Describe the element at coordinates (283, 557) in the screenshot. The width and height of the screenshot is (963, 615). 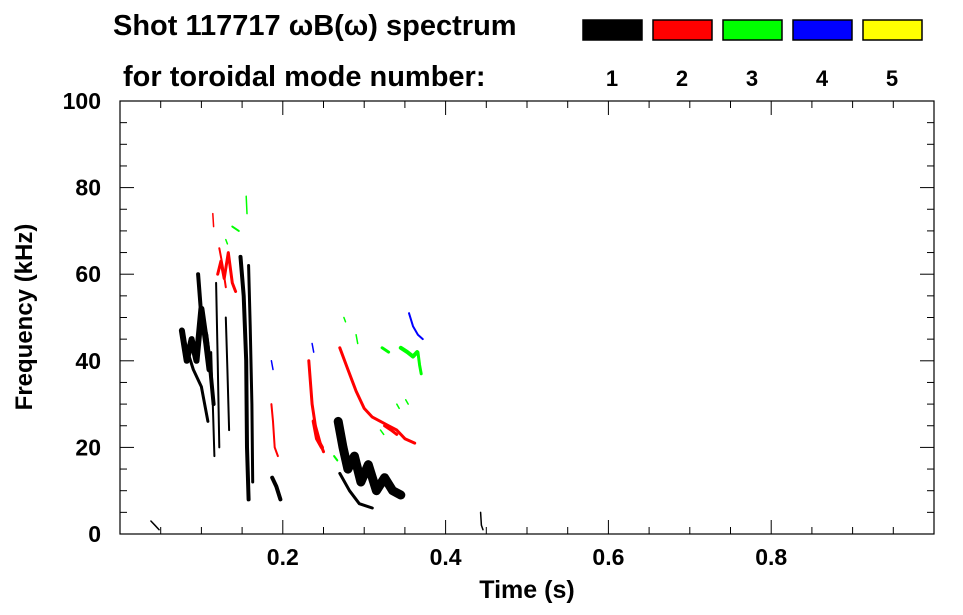
I see `x-tick-label: 0.2` at that location.